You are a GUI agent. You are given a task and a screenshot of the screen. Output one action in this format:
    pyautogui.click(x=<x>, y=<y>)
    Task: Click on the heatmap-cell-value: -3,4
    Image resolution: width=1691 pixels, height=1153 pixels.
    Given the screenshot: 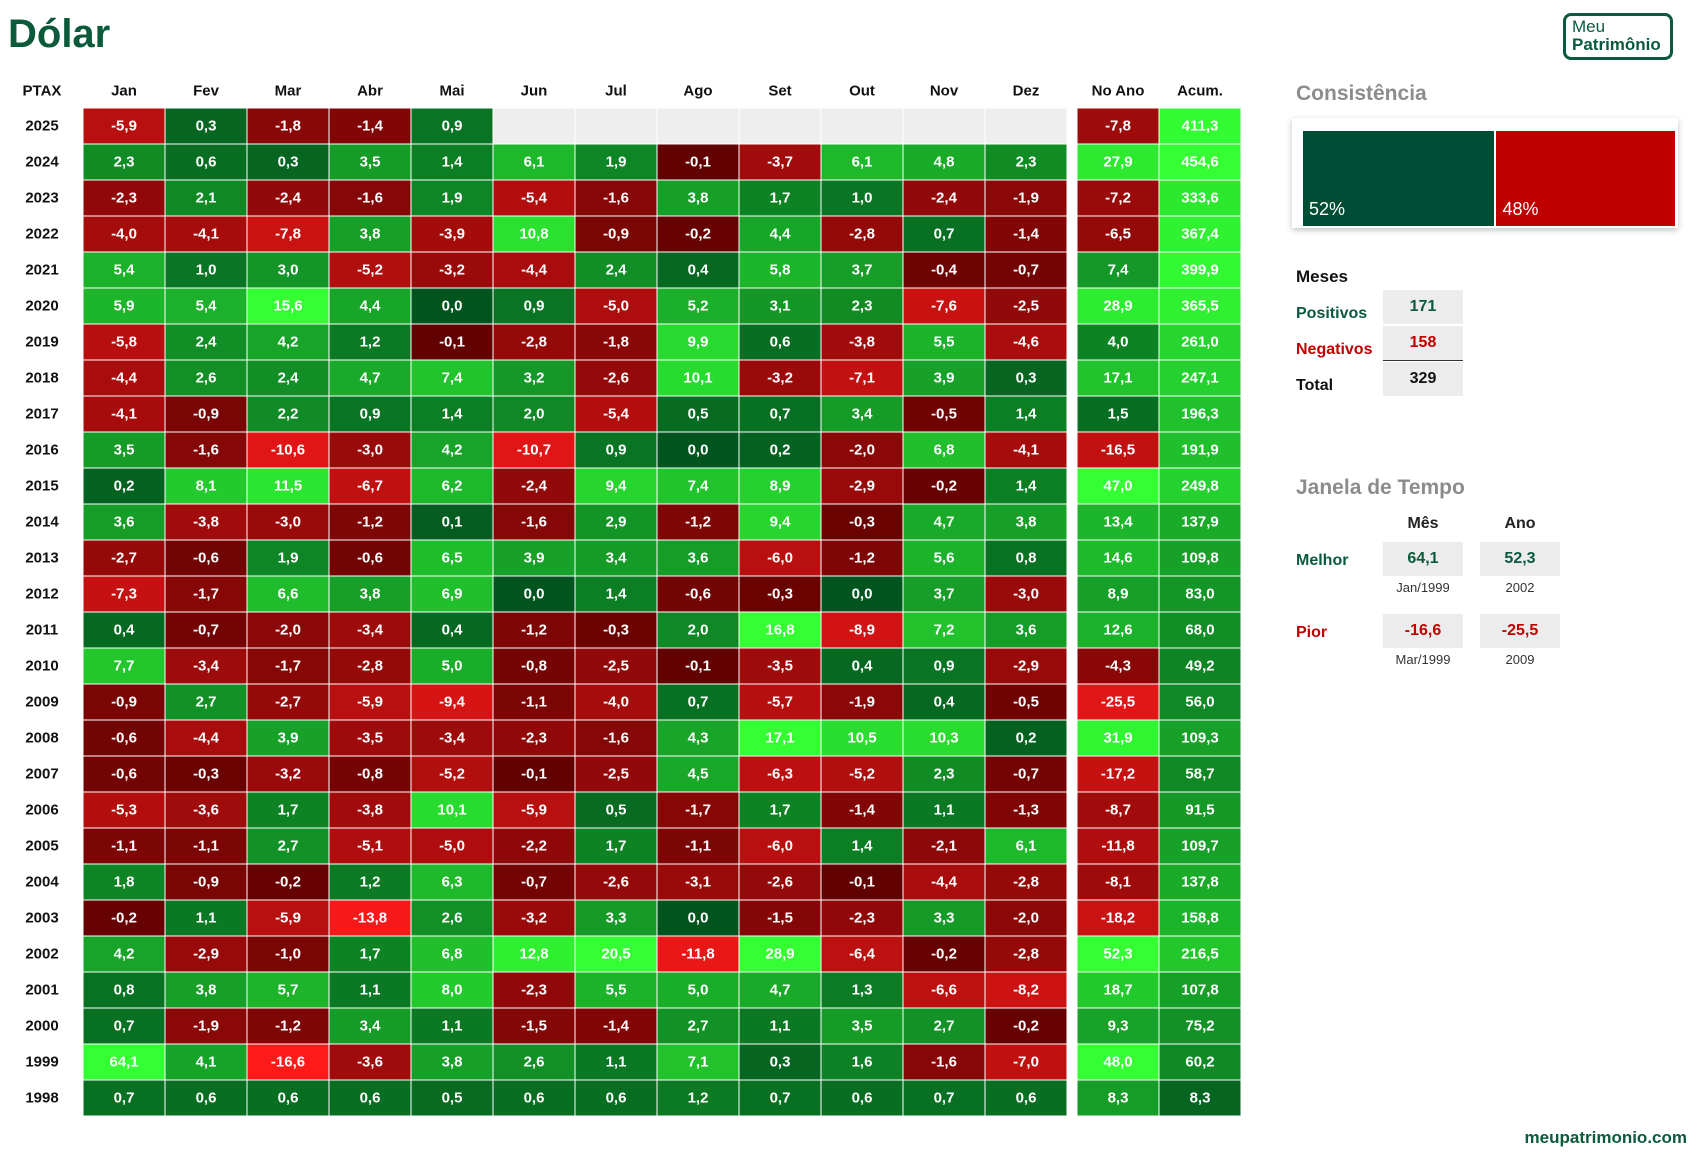 What is the action you would take?
    pyautogui.click(x=370, y=630)
    